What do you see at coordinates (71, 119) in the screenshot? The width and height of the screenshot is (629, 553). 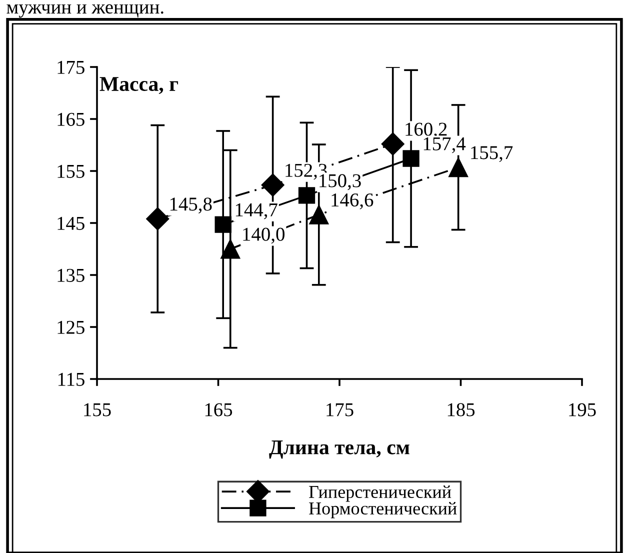 I see `y-tick-label: 165` at bounding box center [71, 119].